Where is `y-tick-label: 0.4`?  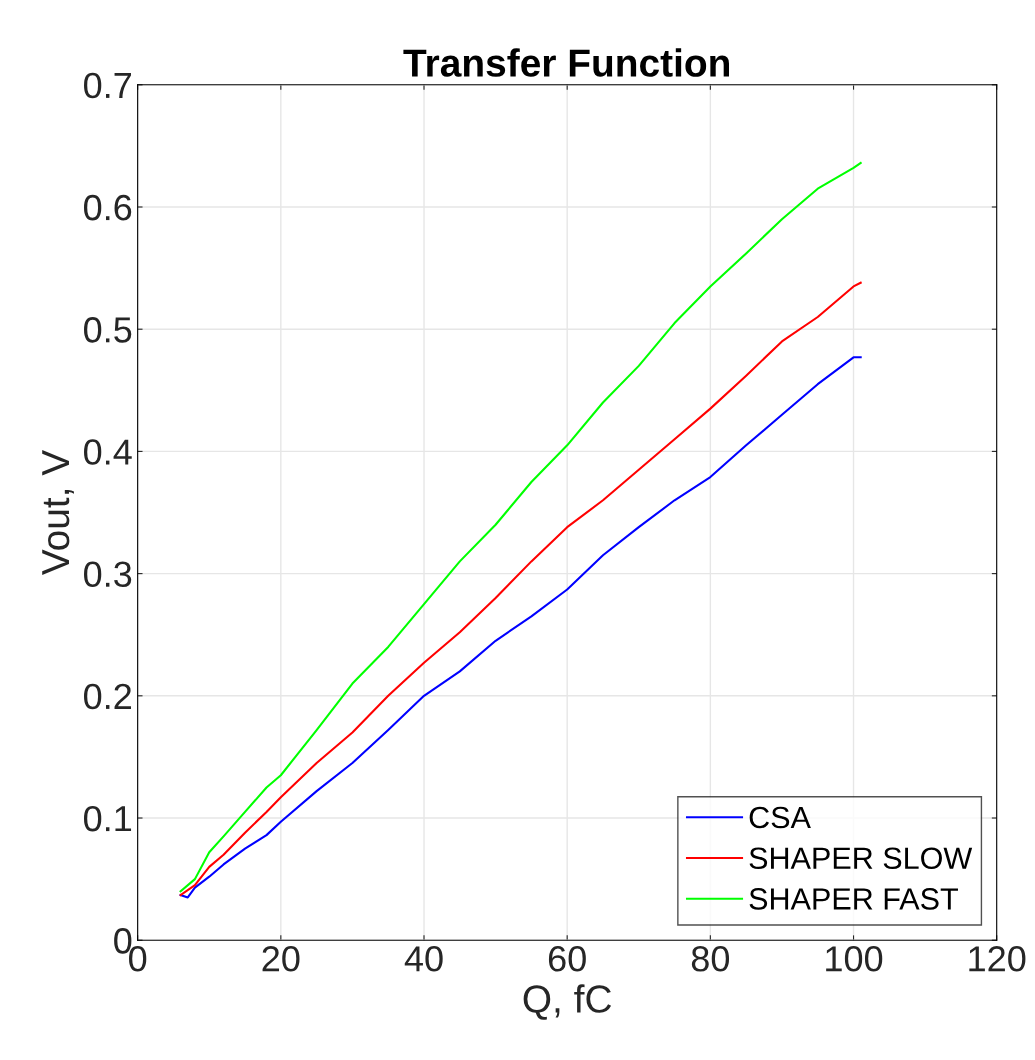
y-tick-label: 0.4 is located at coordinates (108, 452).